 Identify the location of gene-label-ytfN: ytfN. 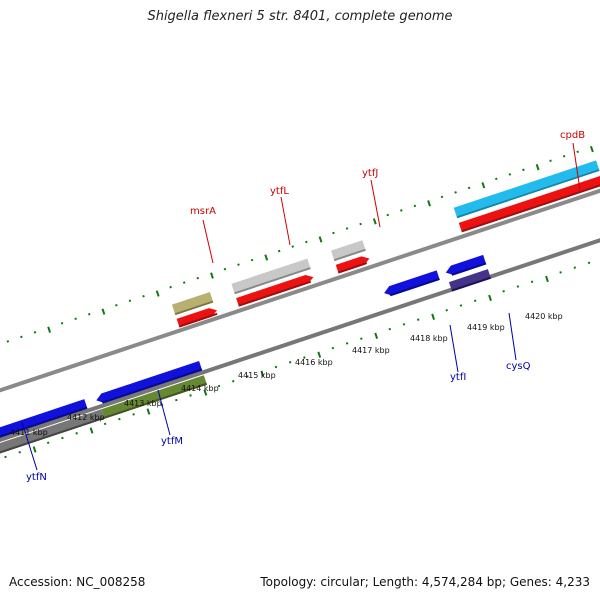
(36, 477).